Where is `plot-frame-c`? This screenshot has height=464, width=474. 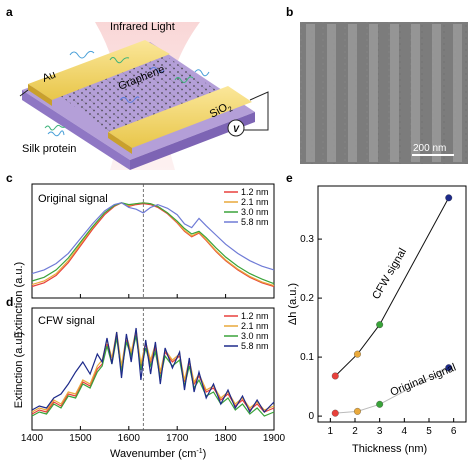
plot-frame-c is located at coordinates (153, 241).